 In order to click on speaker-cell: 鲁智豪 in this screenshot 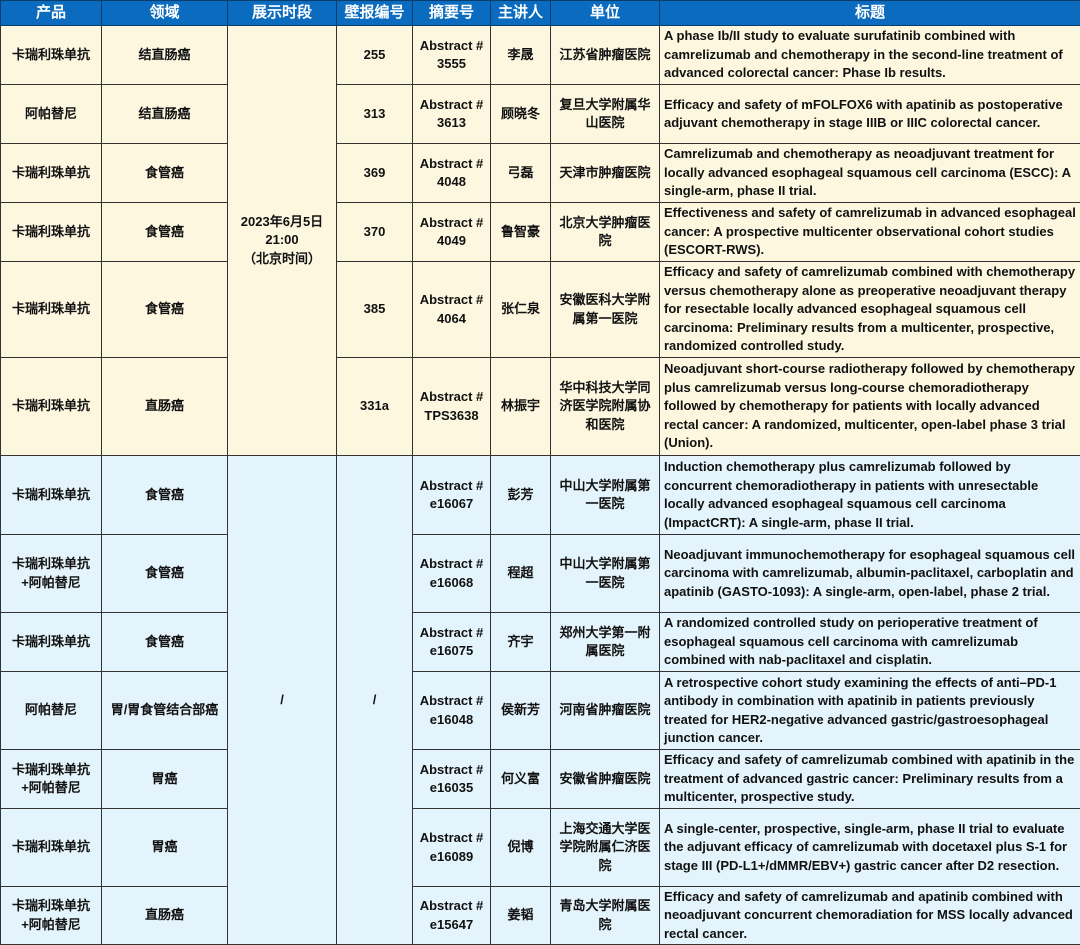, I will do `click(521, 232)`.